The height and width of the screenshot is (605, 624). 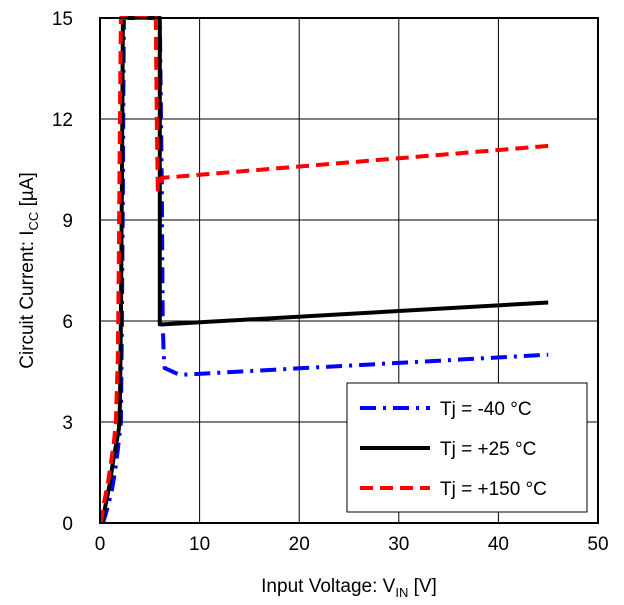 I want to click on y-axis-label-sub: CC, so click(x=33, y=221).